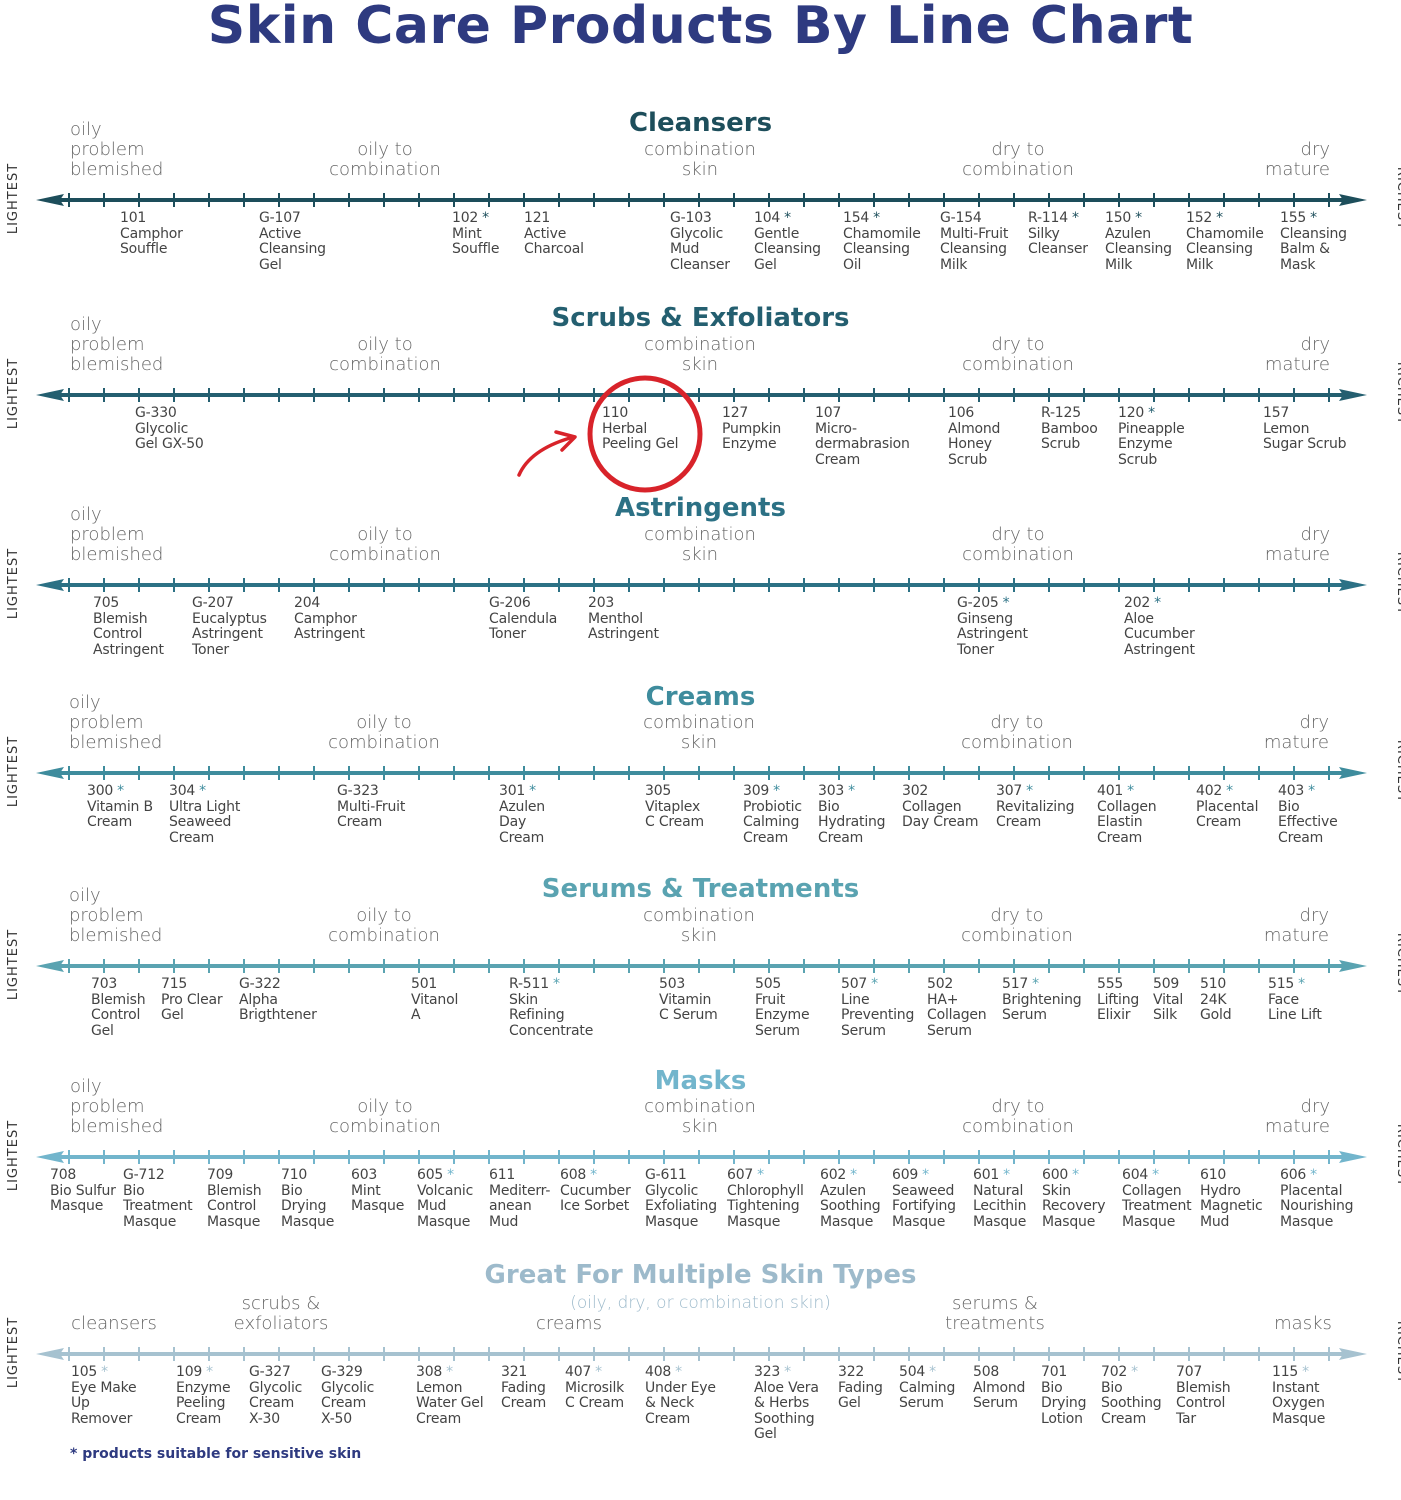  I want to click on product-header: 303 *, so click(851, 791).